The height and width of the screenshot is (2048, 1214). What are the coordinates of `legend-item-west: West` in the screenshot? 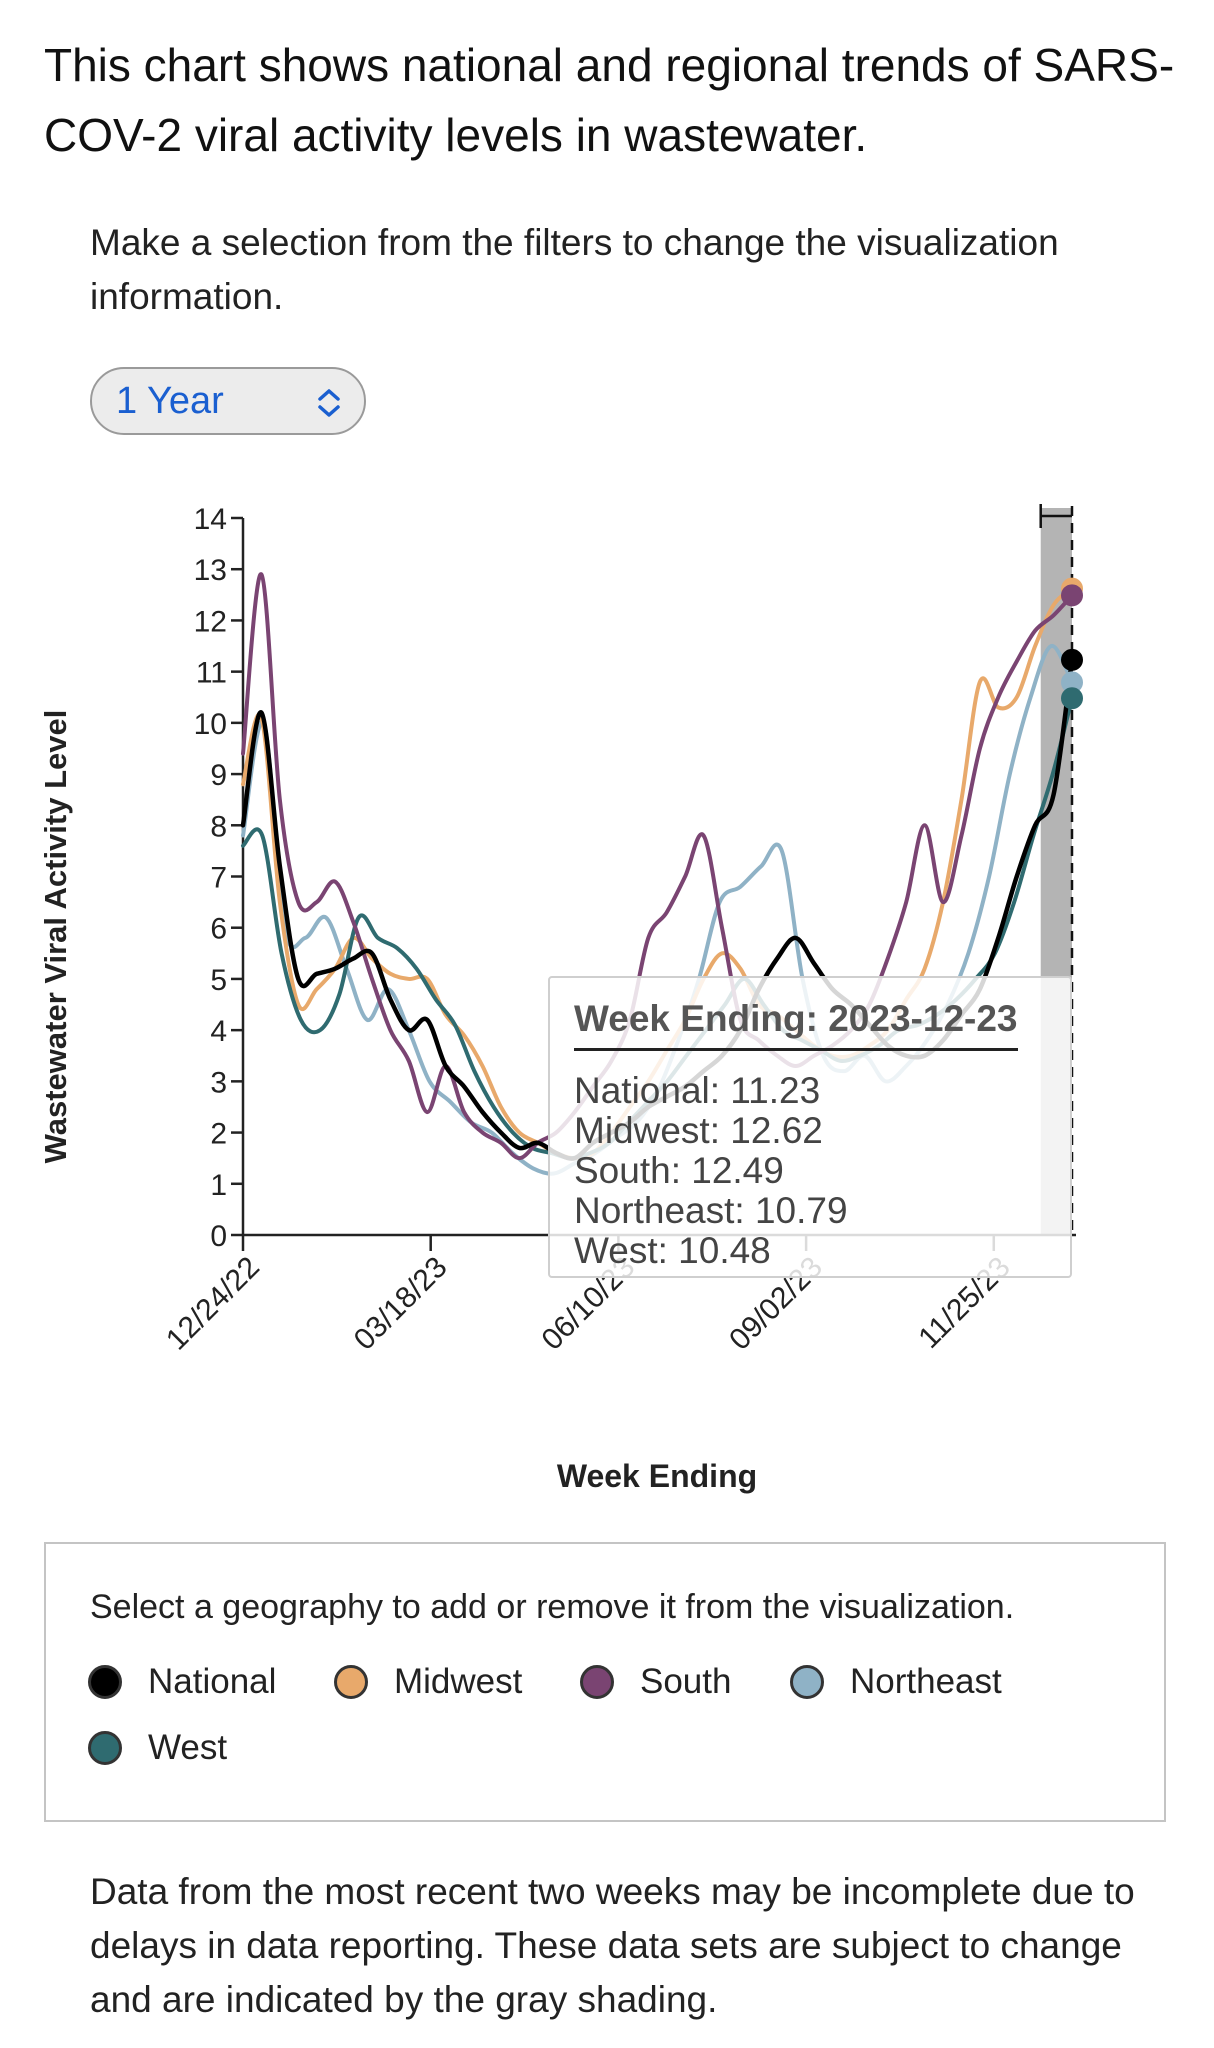 It's located at (157, 1748).